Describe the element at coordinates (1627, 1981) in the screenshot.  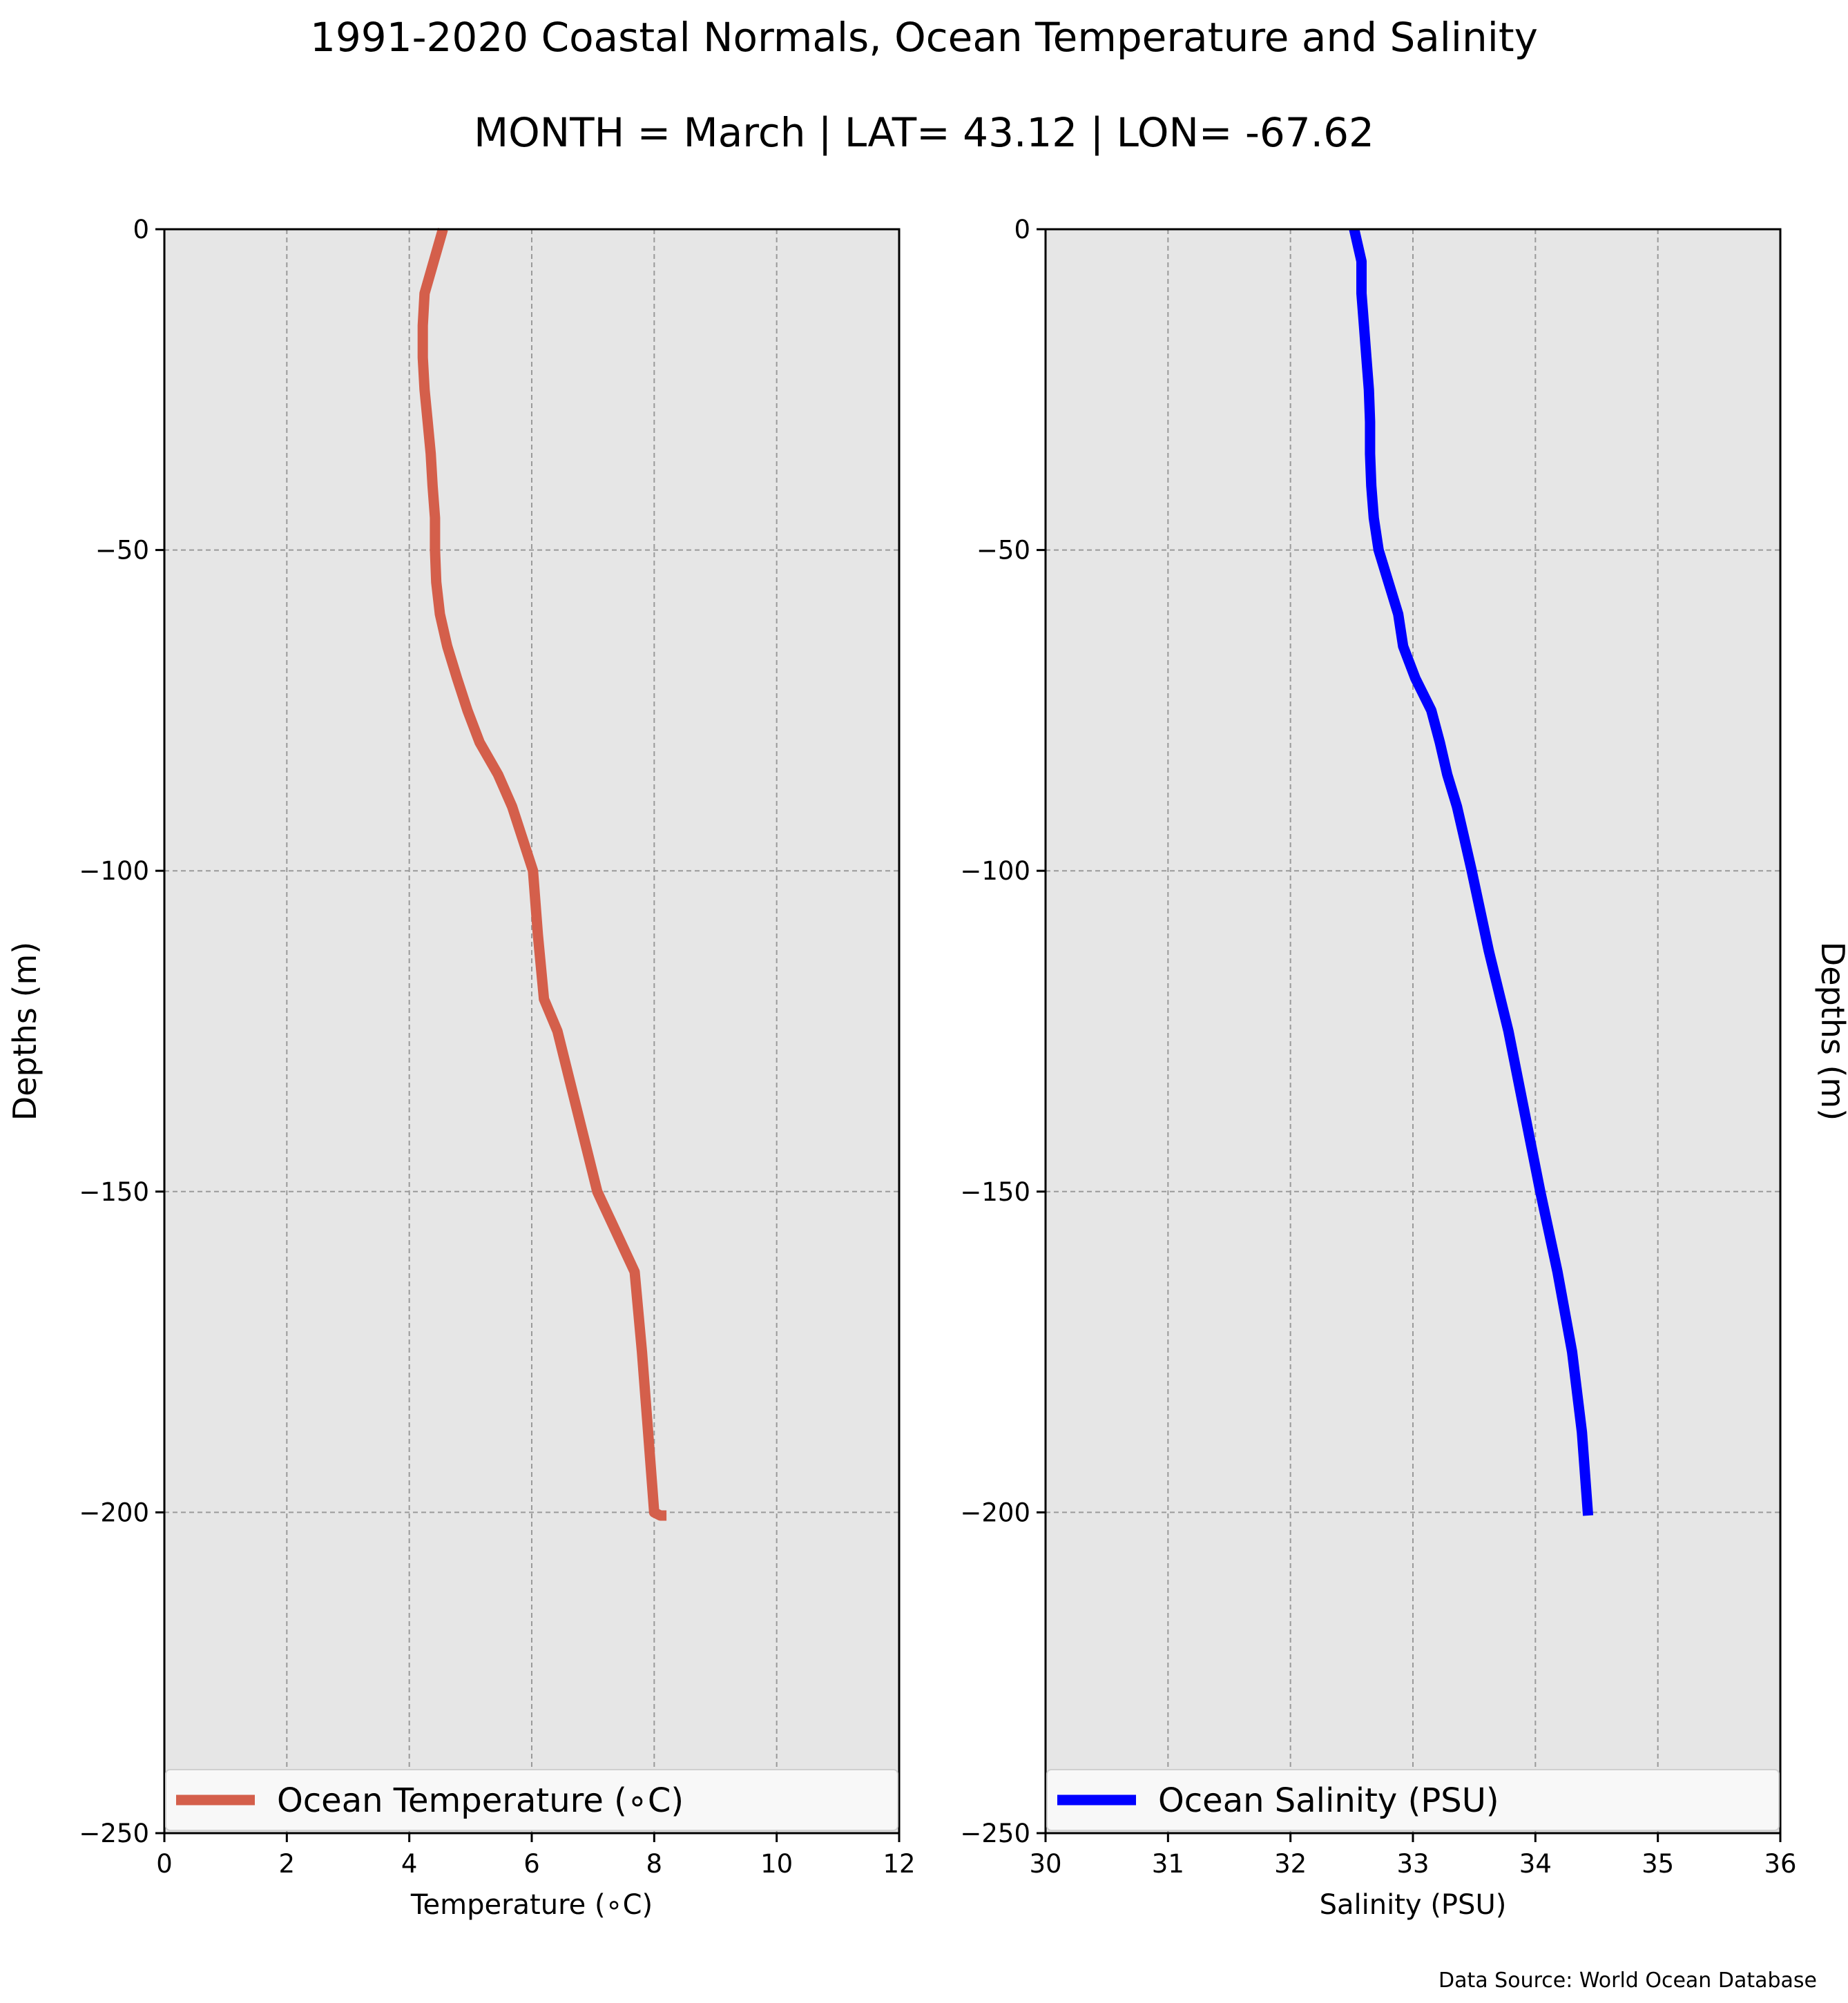
I see `data-source-note: Data Source: World Ocean Database` at that location.